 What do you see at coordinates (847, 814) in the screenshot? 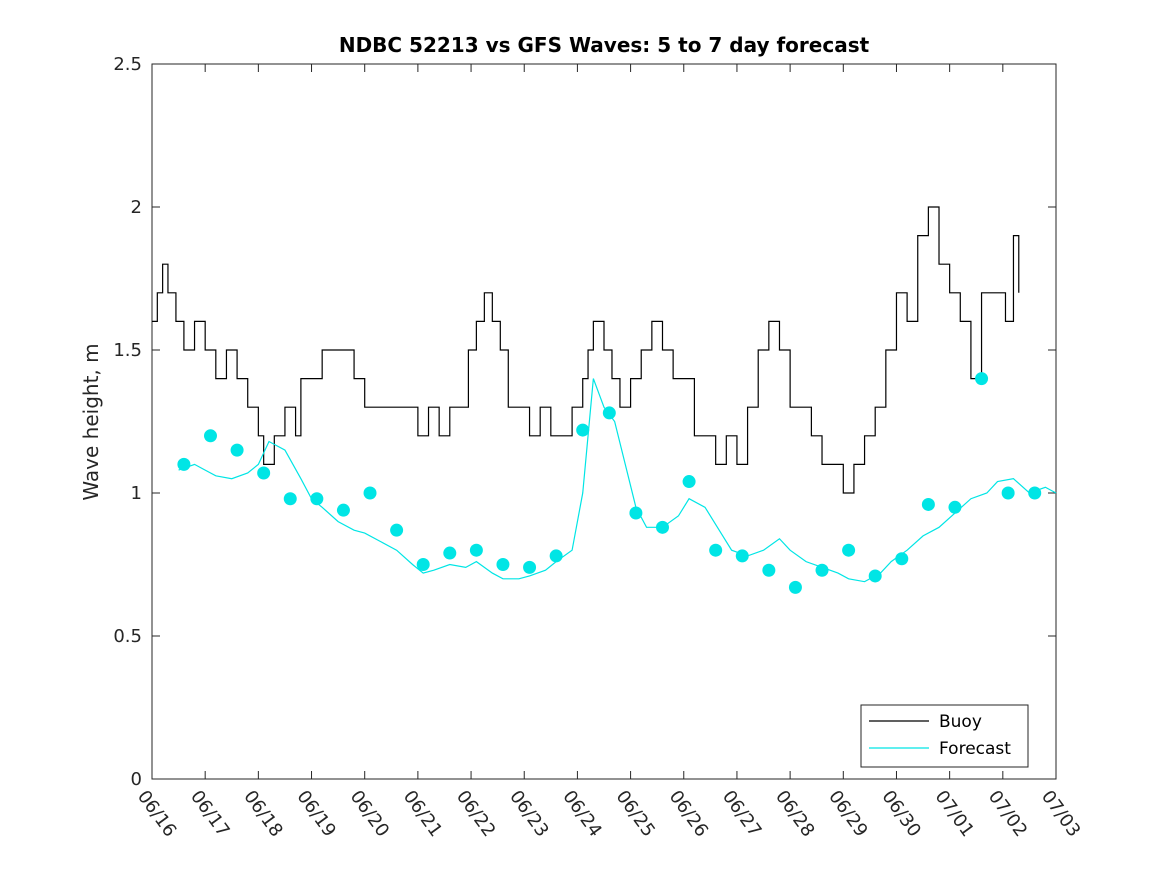
I see `x-tick-label: 06/29` at bounding box center [847, 814].